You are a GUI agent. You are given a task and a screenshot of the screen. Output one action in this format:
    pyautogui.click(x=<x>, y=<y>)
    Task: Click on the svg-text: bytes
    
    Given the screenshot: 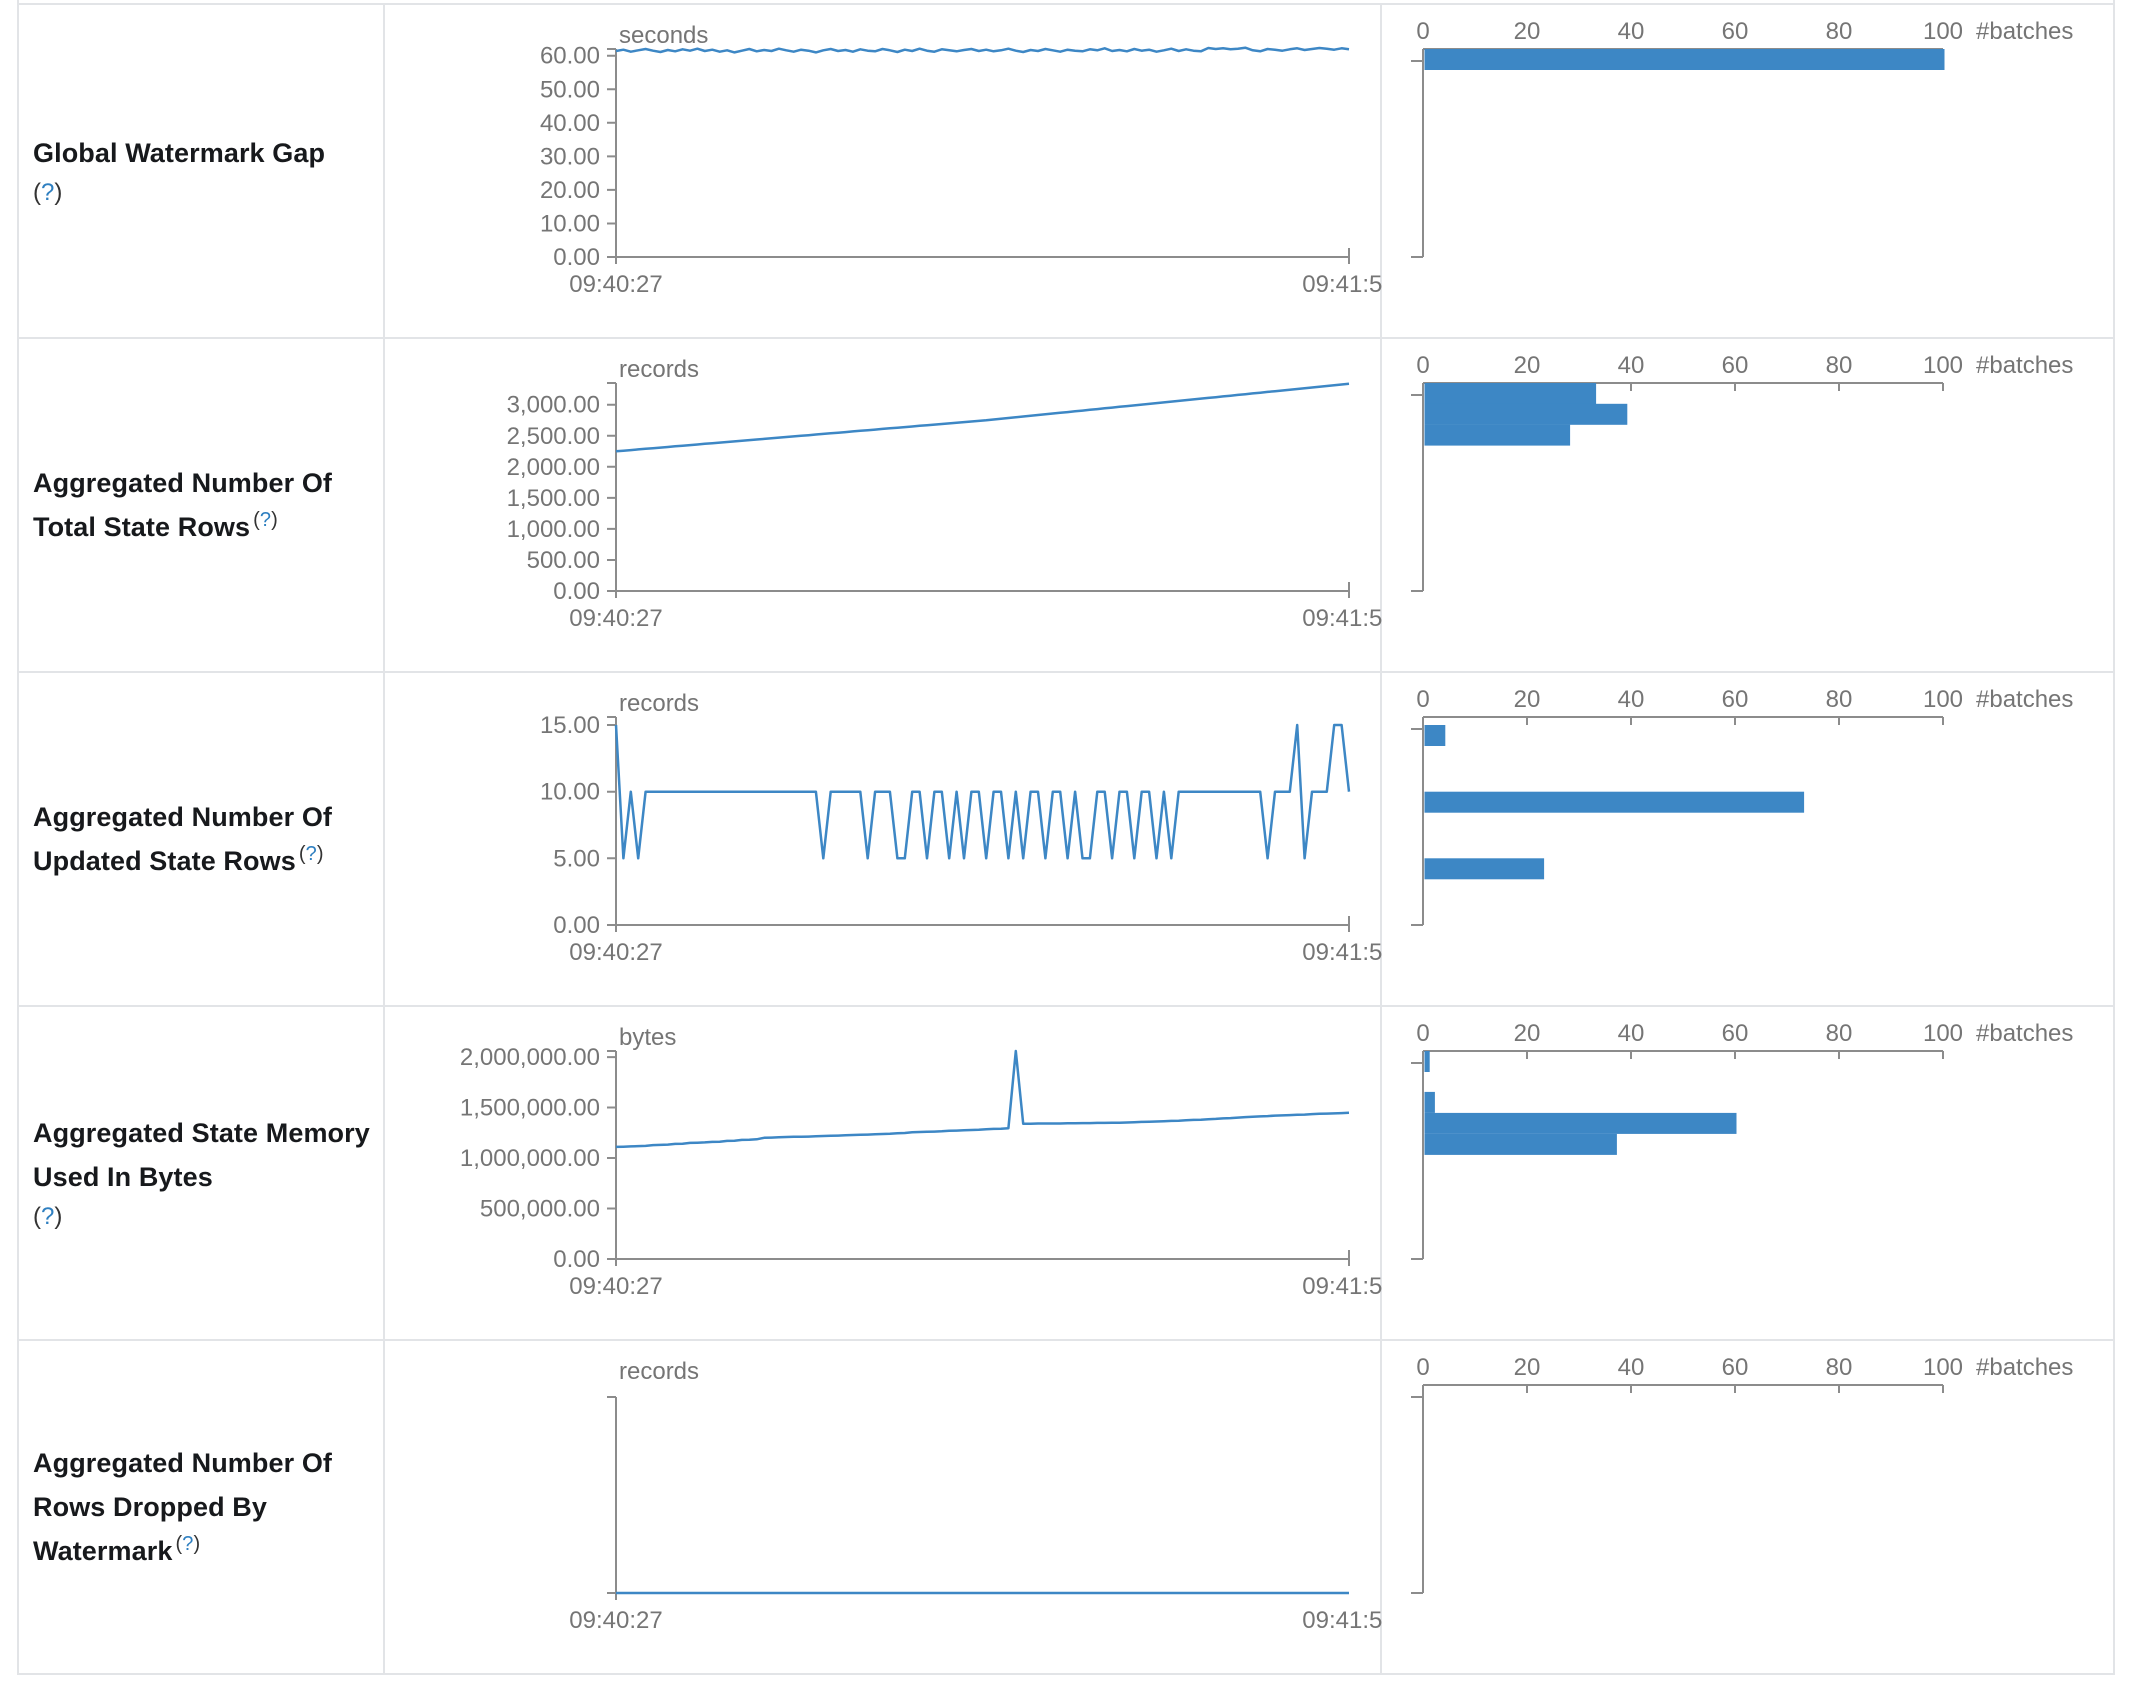 What is the action you would take?
    pyautogui.click(x=647, y=1037)
    